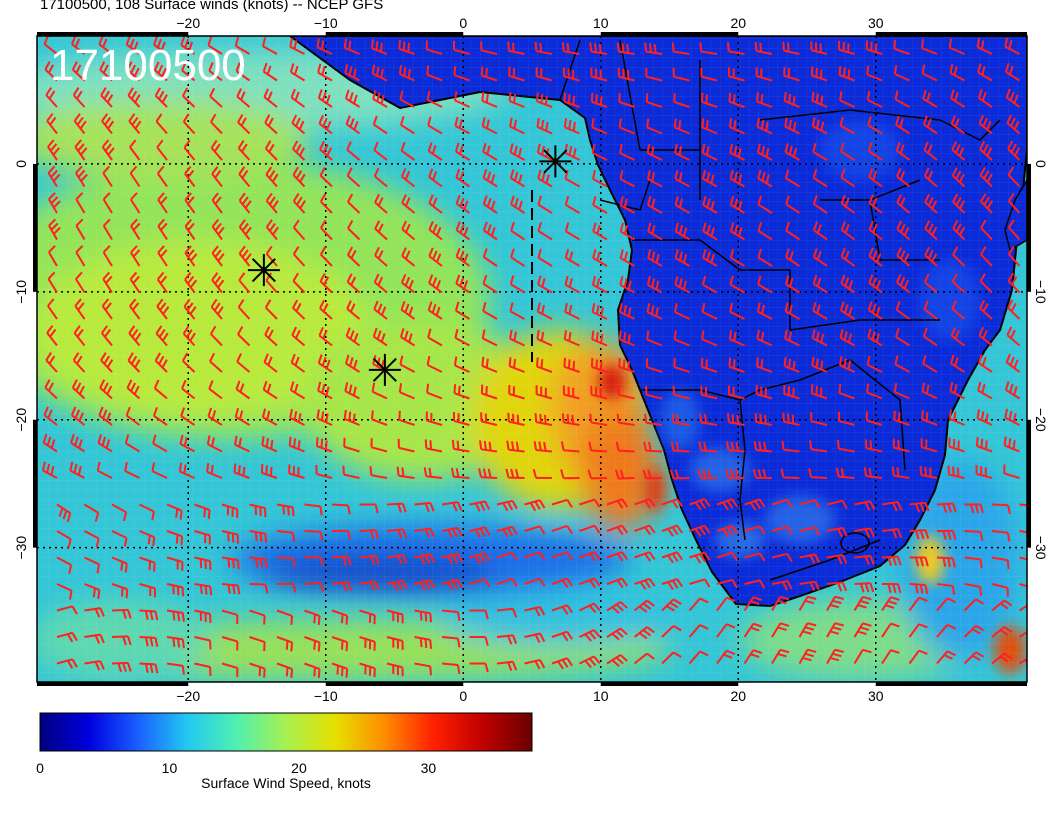 The image size is (1056, 816). Describe the element at coordinates (555, 161) in the screenshot. I see `star-marker` at that location.